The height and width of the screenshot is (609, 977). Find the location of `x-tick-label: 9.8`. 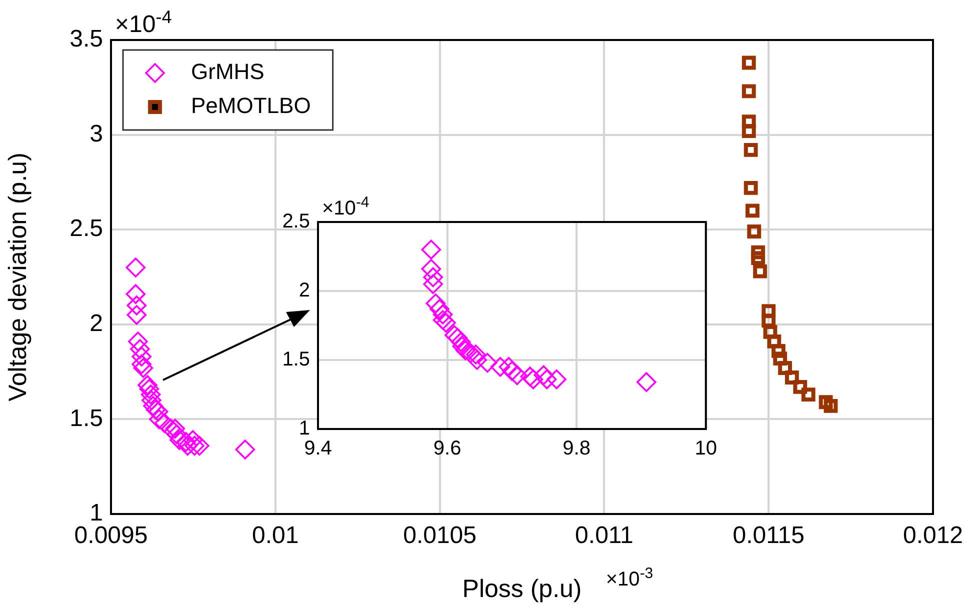

x-tick-label: 9.8 is located at coordinates (576, 449).